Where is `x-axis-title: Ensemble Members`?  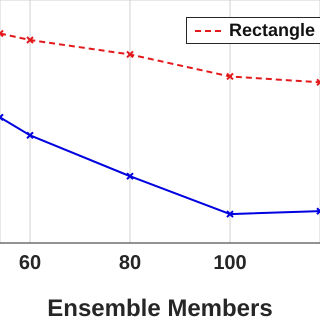
x-axis-title: Ensemble Members is located at coordinates (160, 307).